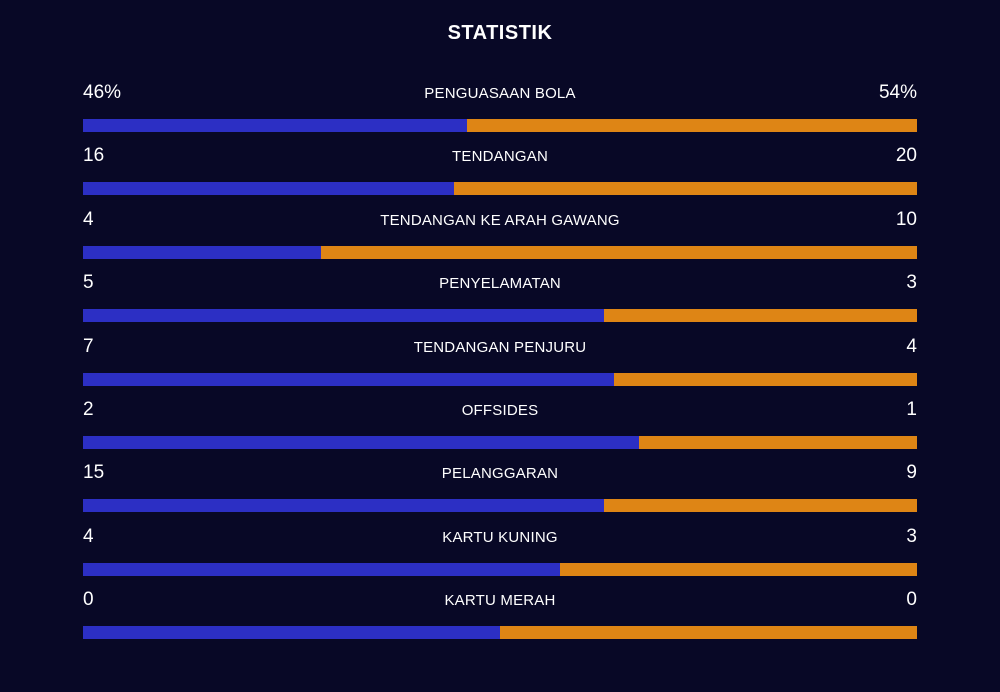 This screenshot has height=692, width=1000. What do you see at coordinates (911, 409) in the screenshot?
I see `away-value: 1` at bounding box center [911, 409].